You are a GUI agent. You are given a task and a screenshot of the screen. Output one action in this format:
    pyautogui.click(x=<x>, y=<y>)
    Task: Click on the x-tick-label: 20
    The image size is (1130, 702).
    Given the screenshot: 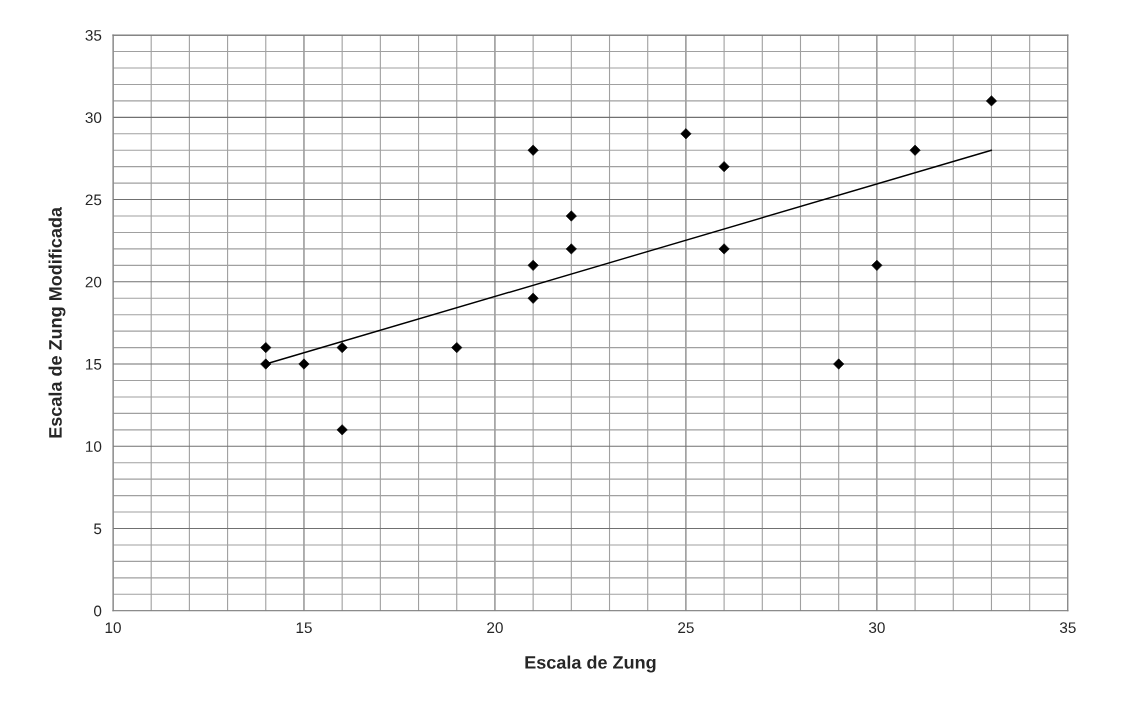 What is the action you would take?
    pyautogui.click(x=495, y=628)
    